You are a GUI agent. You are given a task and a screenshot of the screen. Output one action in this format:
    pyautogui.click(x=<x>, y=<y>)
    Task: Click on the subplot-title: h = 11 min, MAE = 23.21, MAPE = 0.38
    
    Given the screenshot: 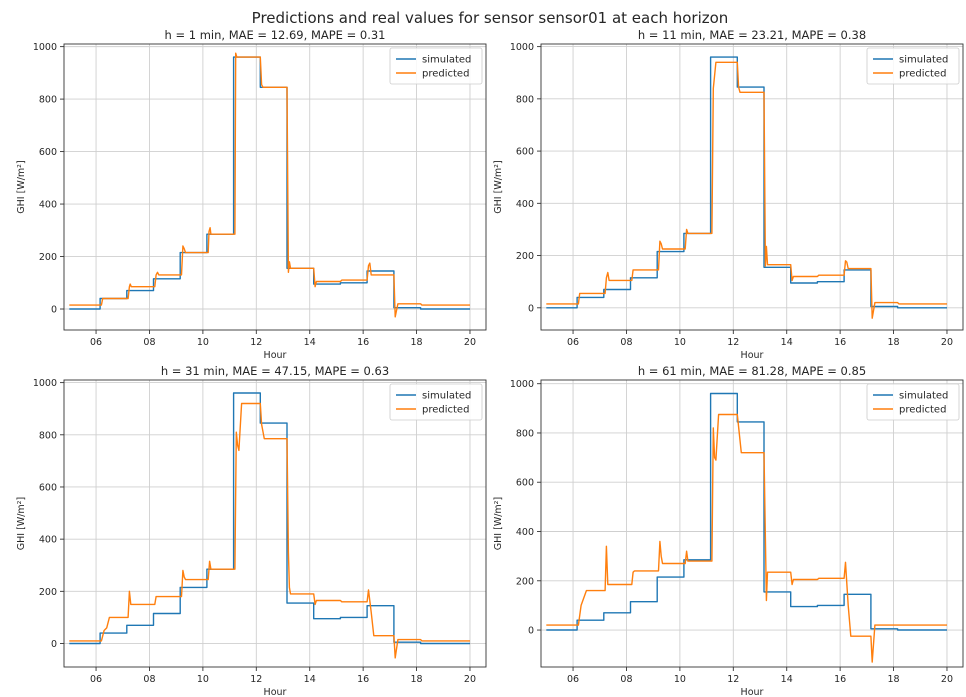 What is the action you would take?
    pyautogui.click(x=752, y=35)
    